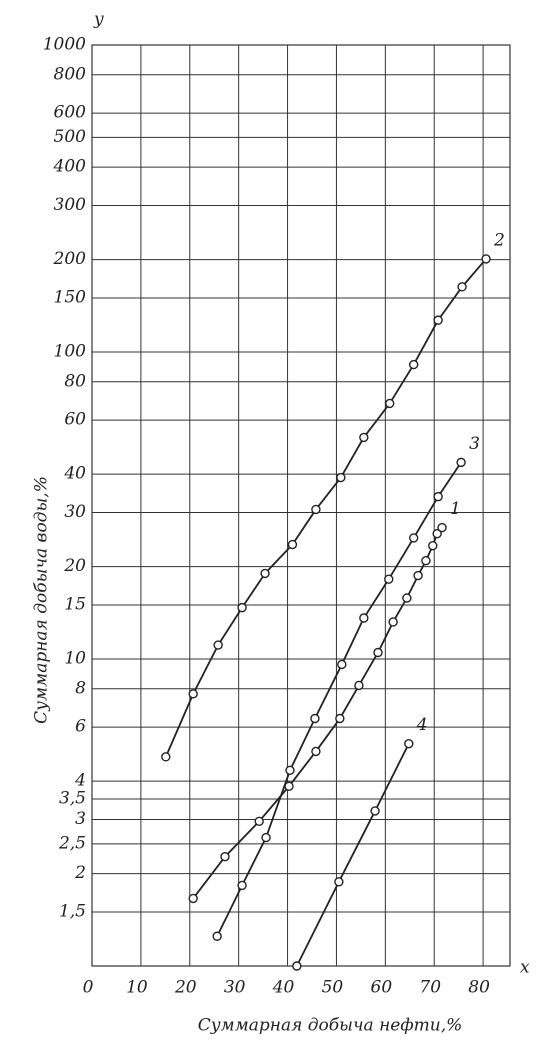  Describe the element at coordinates (88, 988) in the screenshot. I see `x-tick-label: 0` at that location.